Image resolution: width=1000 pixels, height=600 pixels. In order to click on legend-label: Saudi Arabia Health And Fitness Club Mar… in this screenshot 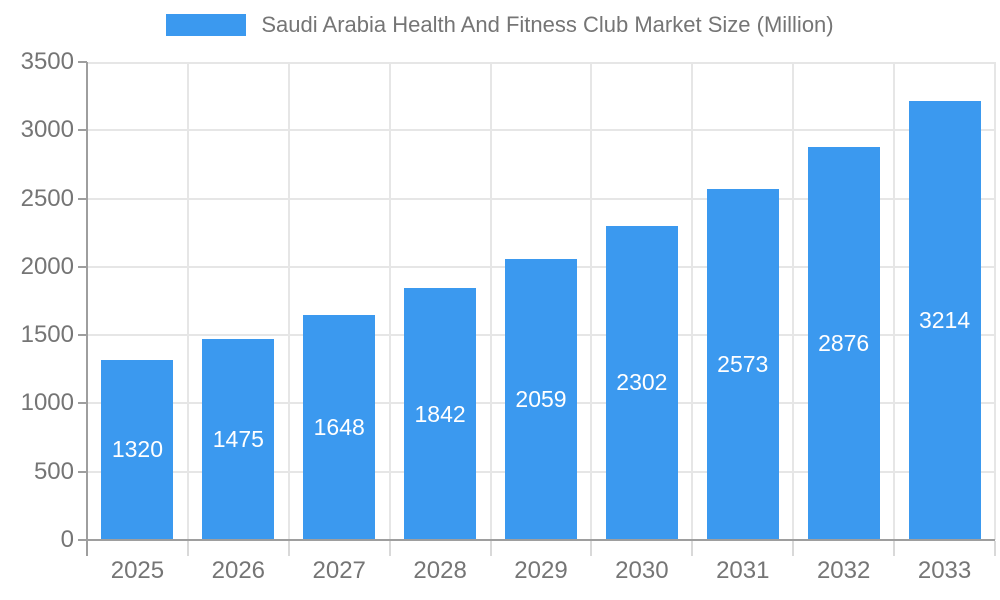, I will do `click(547, 24)`.